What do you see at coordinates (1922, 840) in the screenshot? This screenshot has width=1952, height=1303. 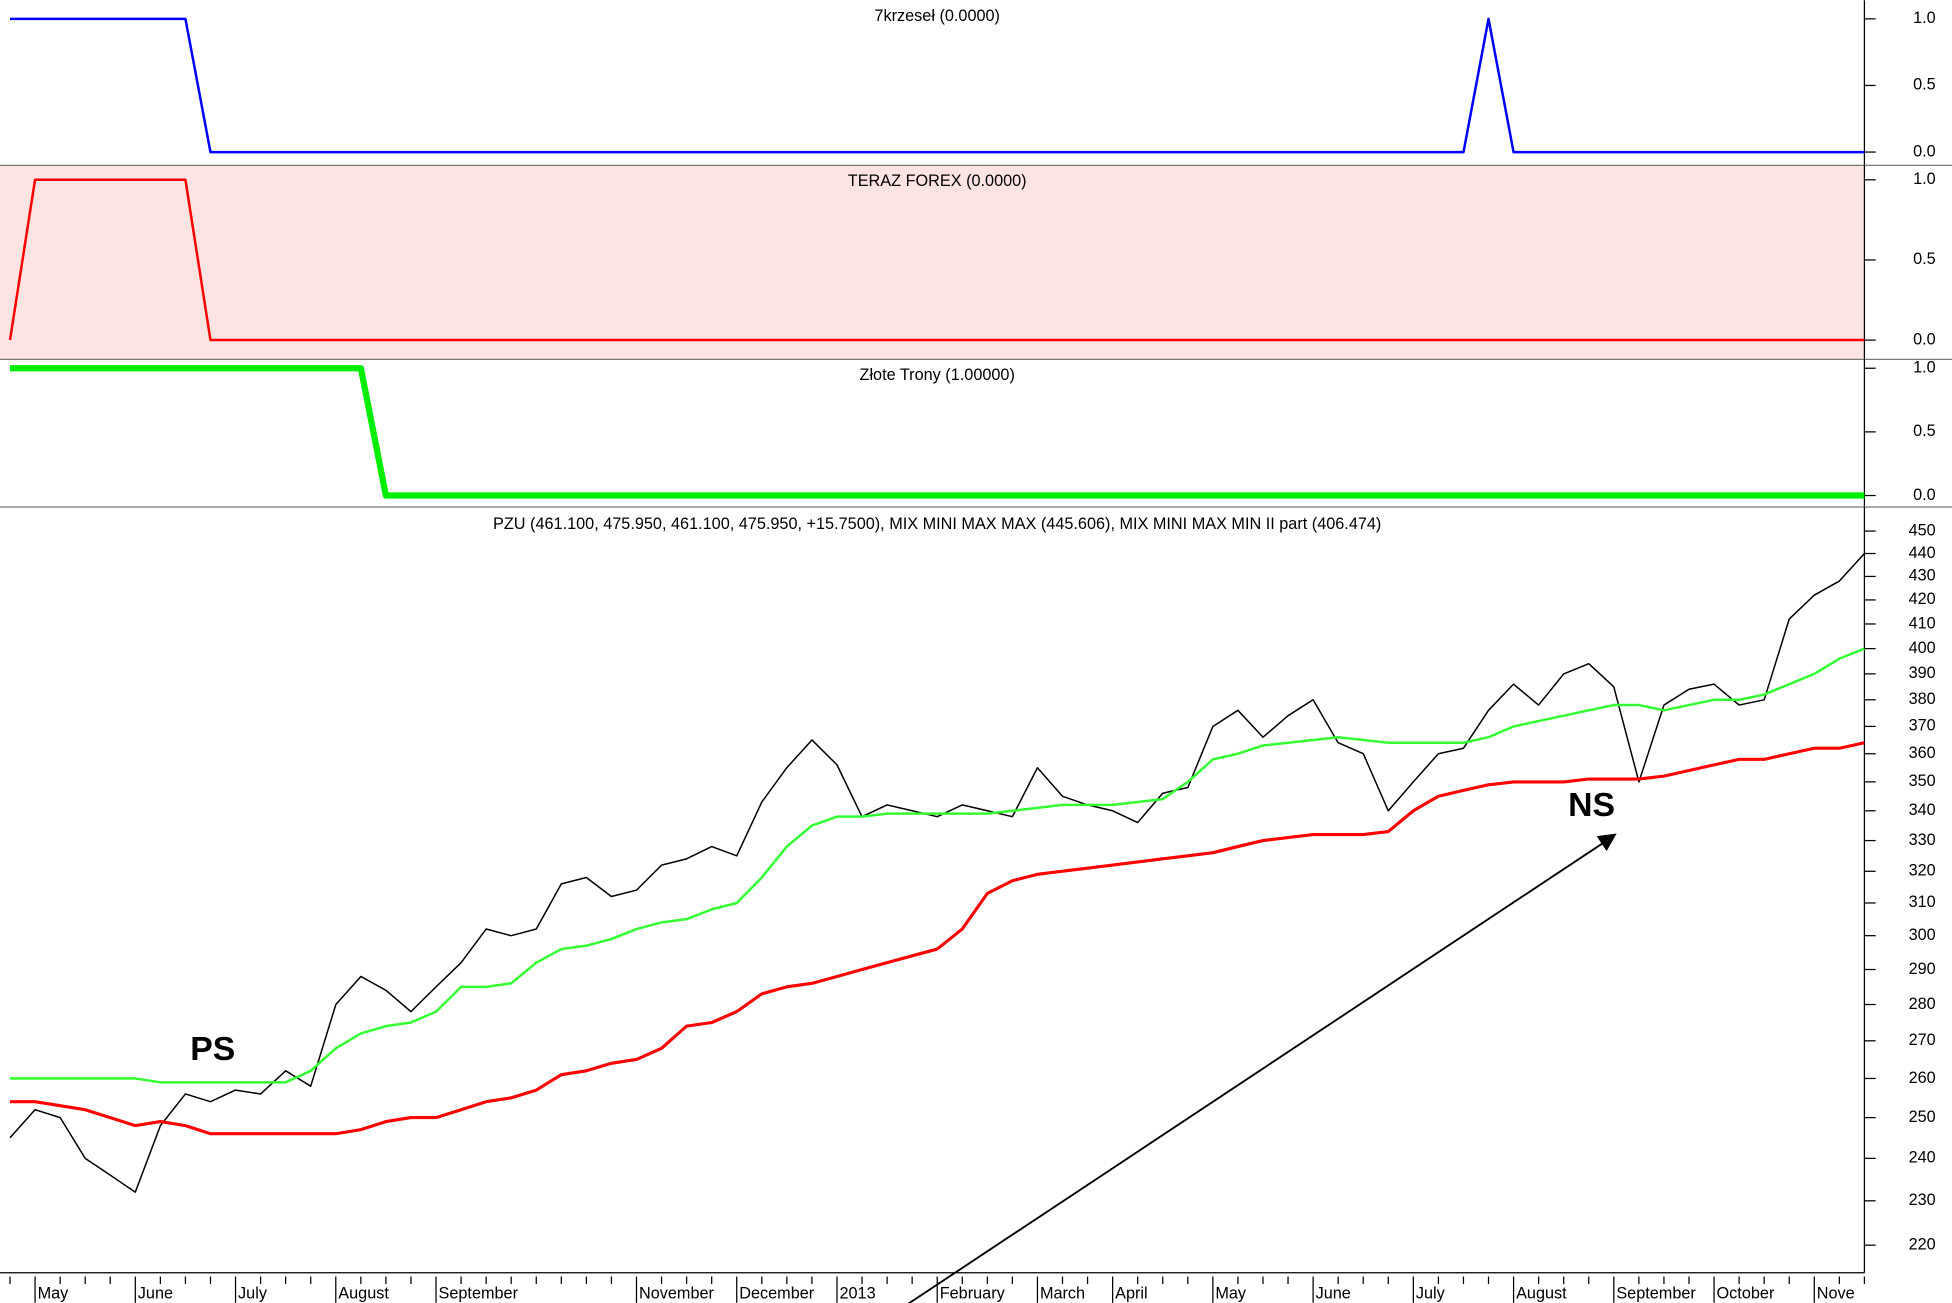 I see `y-tick-label: 330` at bounding box center [1922, 840].